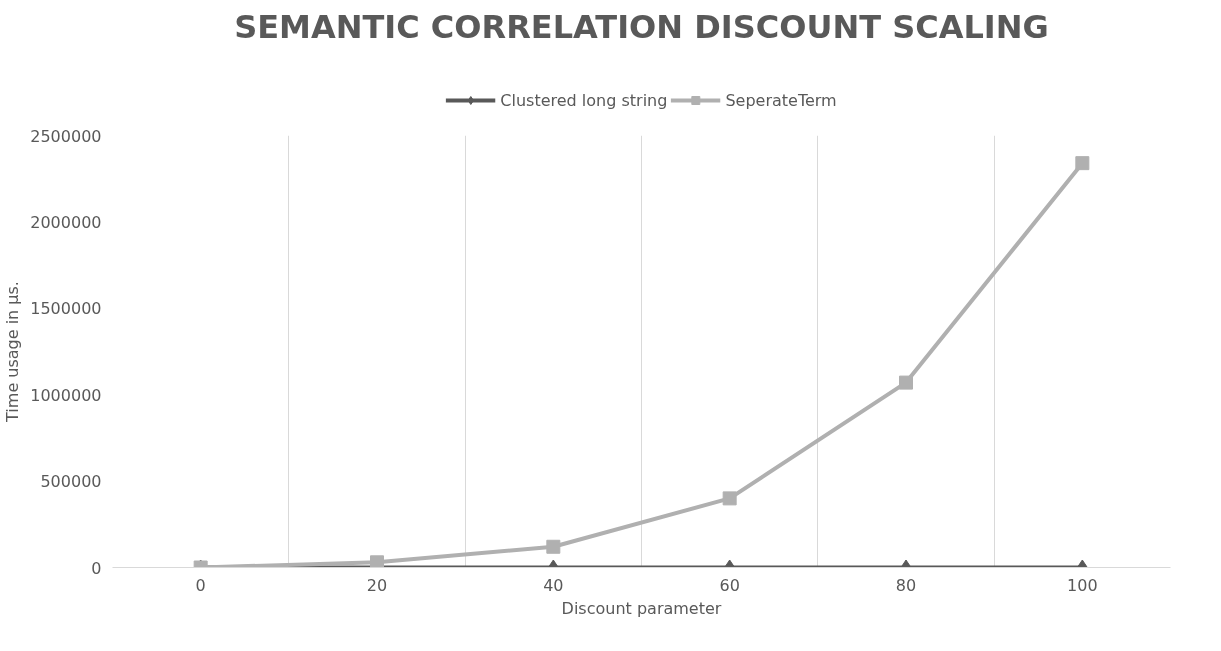 This screenshot has width=1221, height=651. What do you see at coordinates (906, 585) in the screenshot?
I see `x-tick-label: 80` at bounding box center [906, 585].